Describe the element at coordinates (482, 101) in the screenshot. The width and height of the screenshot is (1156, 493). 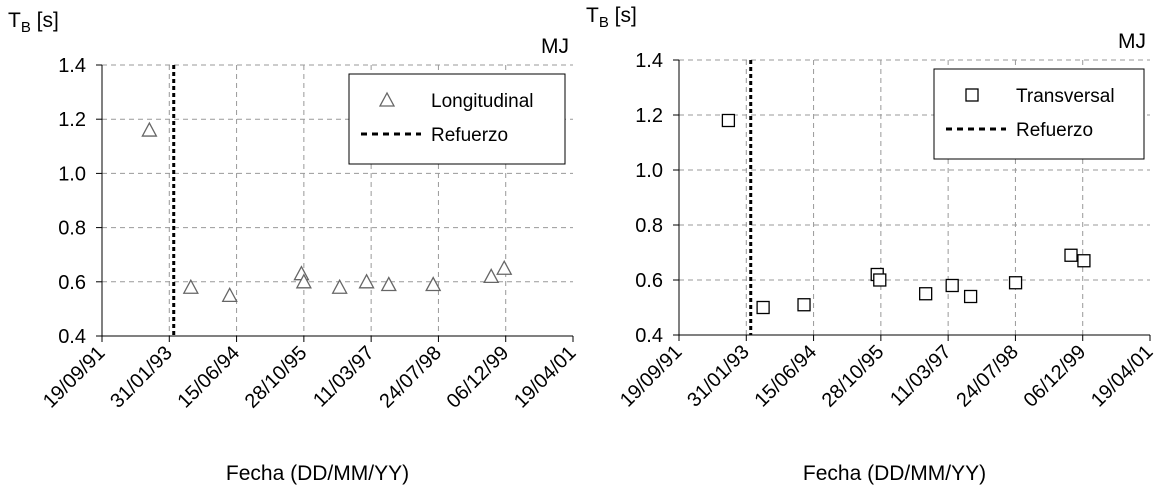
I see `legend-label-series: Longitudinal` at that location.